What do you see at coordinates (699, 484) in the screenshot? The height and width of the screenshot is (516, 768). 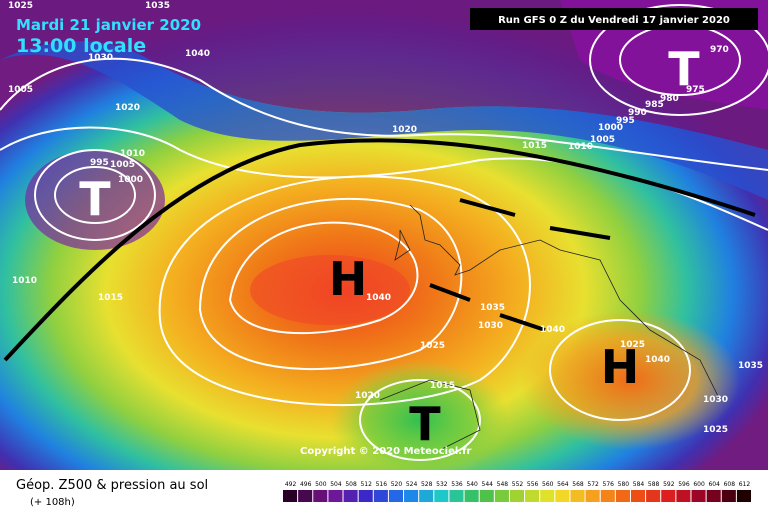 I see `scale-label: 600` at bounding box center [699, 484].